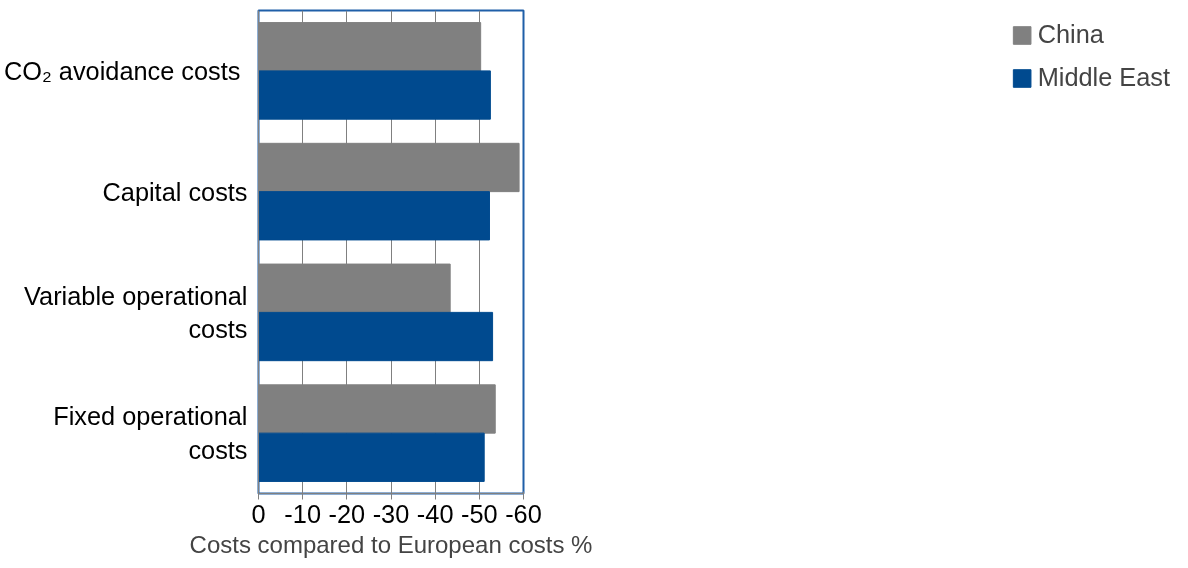 The width and height of the screenshot is (1188, 568). I want to click on x-tick-label: -60, so click(523, 513).